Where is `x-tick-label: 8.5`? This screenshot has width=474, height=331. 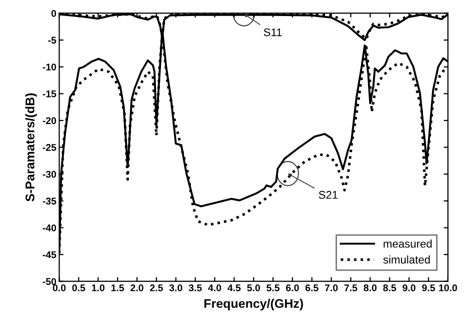 x-tick-label: 8.5 is located at coordinates (389, 288).